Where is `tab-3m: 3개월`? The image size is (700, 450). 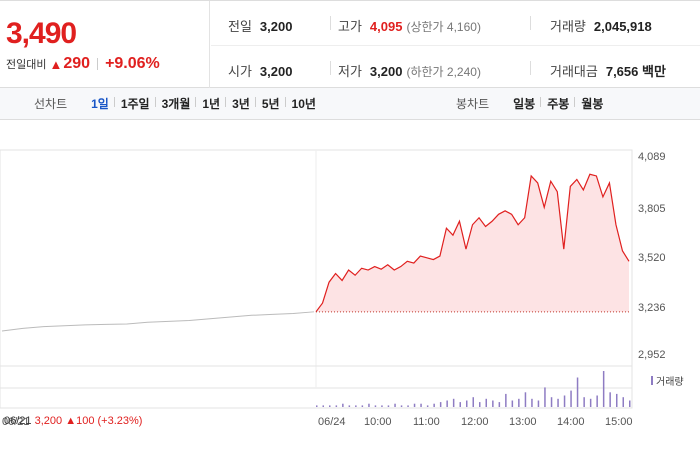 tab-3m: 3개월 is located at coordinates (175, 103).